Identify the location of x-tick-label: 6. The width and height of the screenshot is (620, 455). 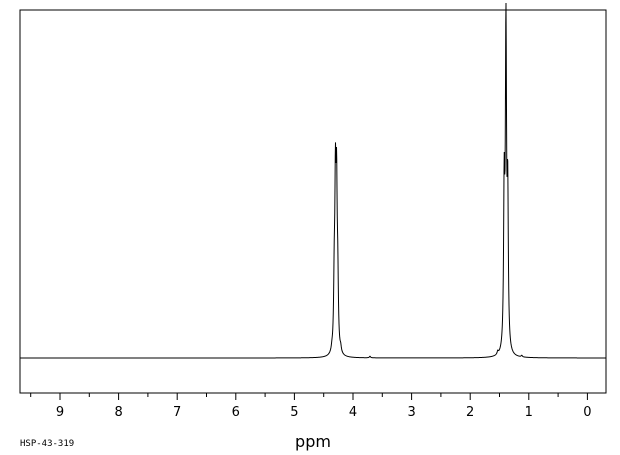
(236, 412).